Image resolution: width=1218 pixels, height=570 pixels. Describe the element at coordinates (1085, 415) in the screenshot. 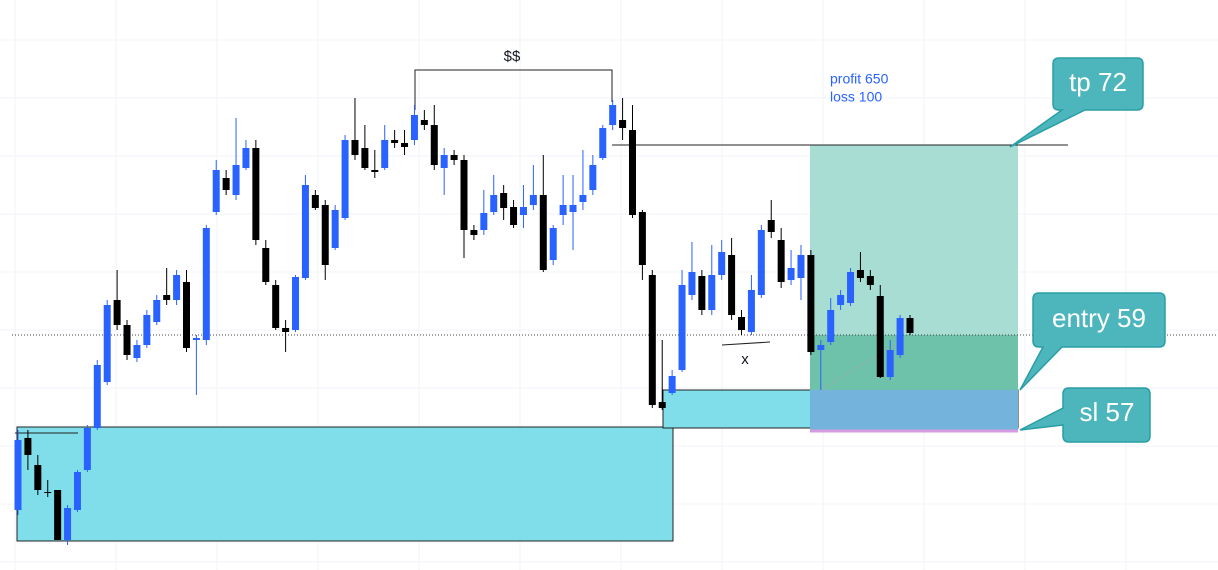

I see `sl-callout` at that location.